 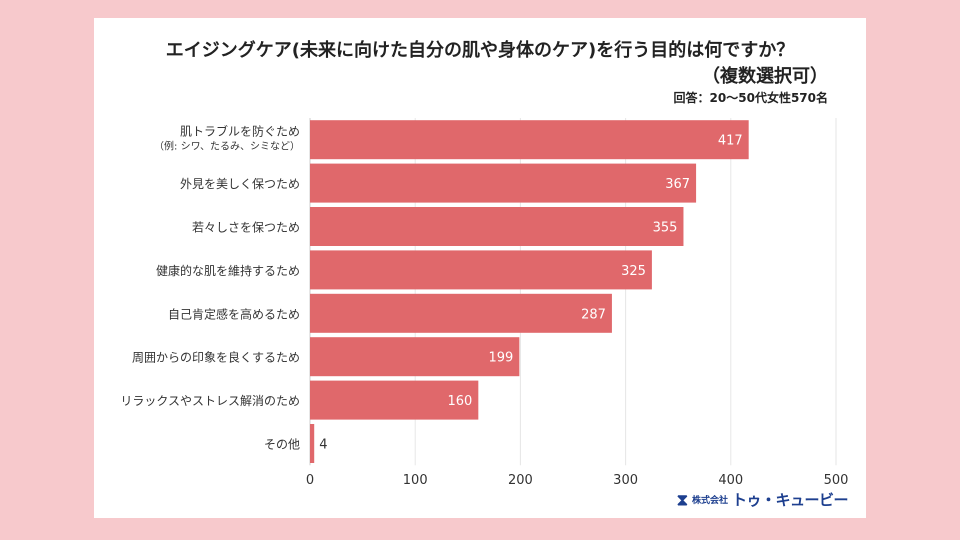 What do you see at coordinates (234, 313) in the screenshot?
I see `category-label: 自己肯定感を高めるため` at bounding box center [234, 313].